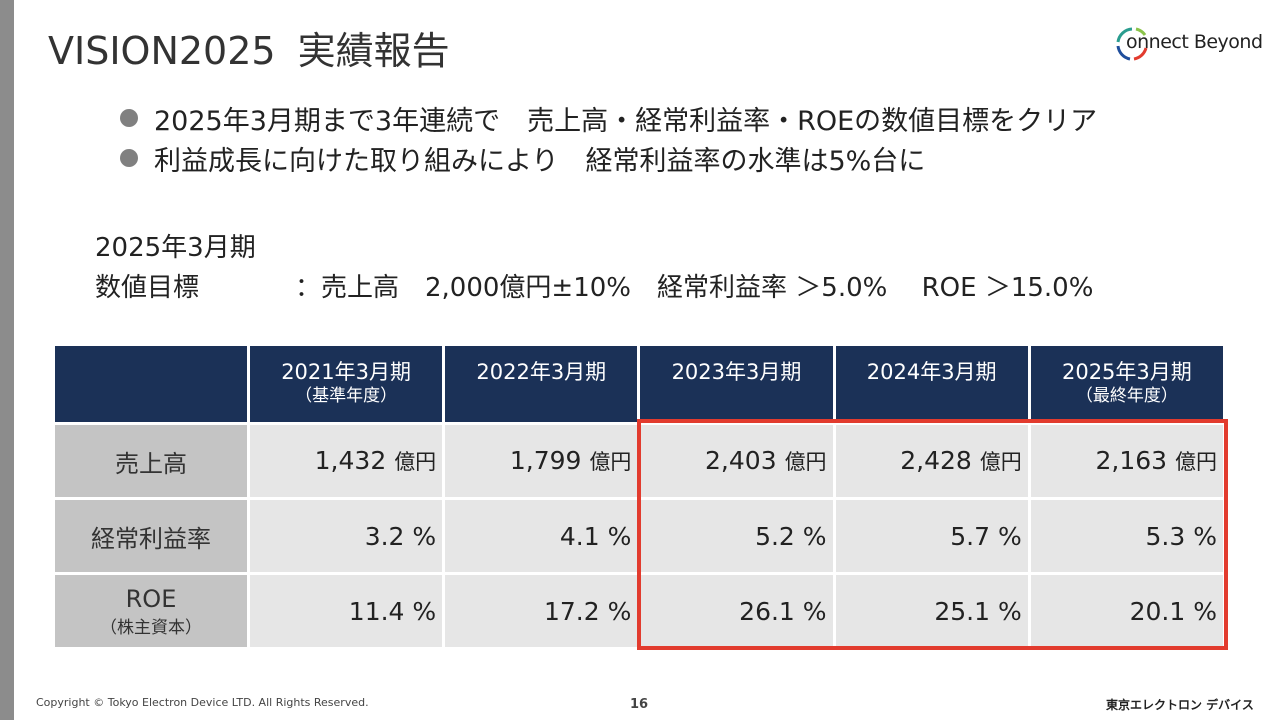 Image resolution: width=1280 pixels, height=720 pixels. I want to click on cell-value: 17.2, so click(571, 611).